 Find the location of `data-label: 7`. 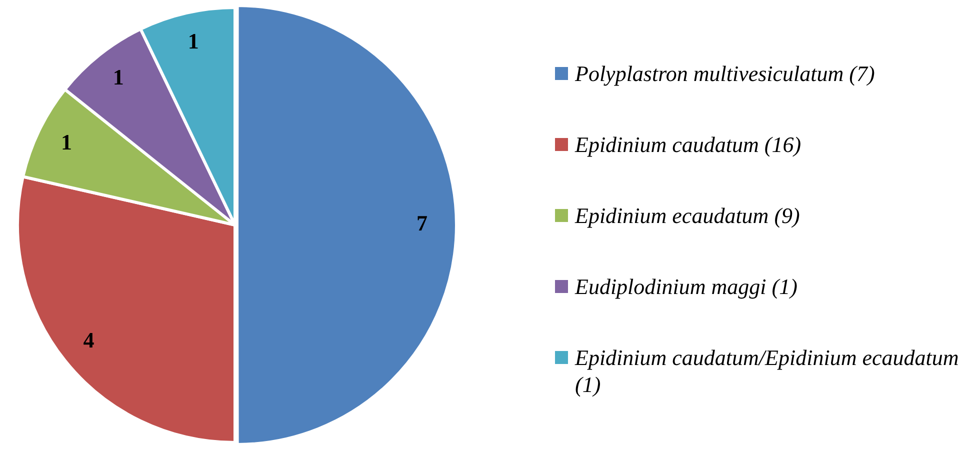

data-label: 7 is located at coordinates (422, 223).